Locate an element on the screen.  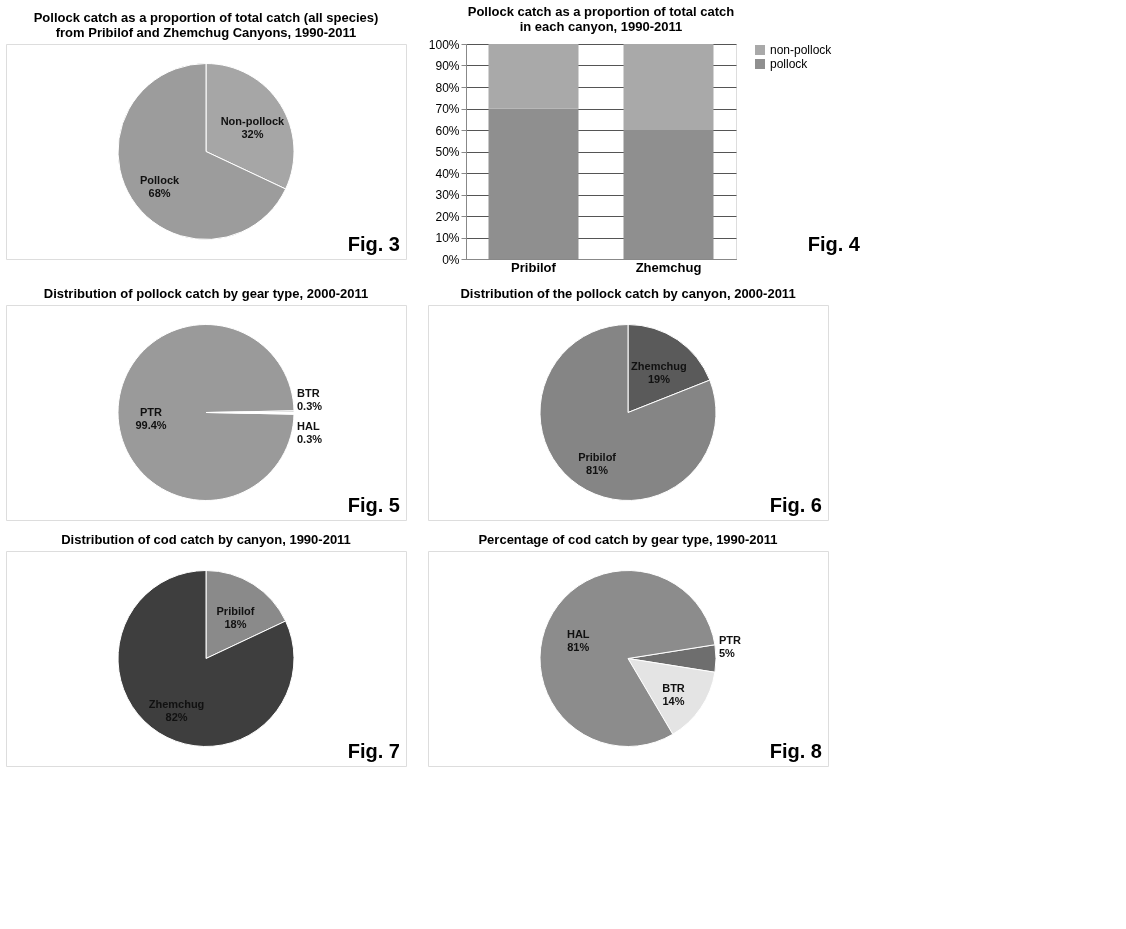
y-tick-label: 20% is located at coordinates (447, 216).